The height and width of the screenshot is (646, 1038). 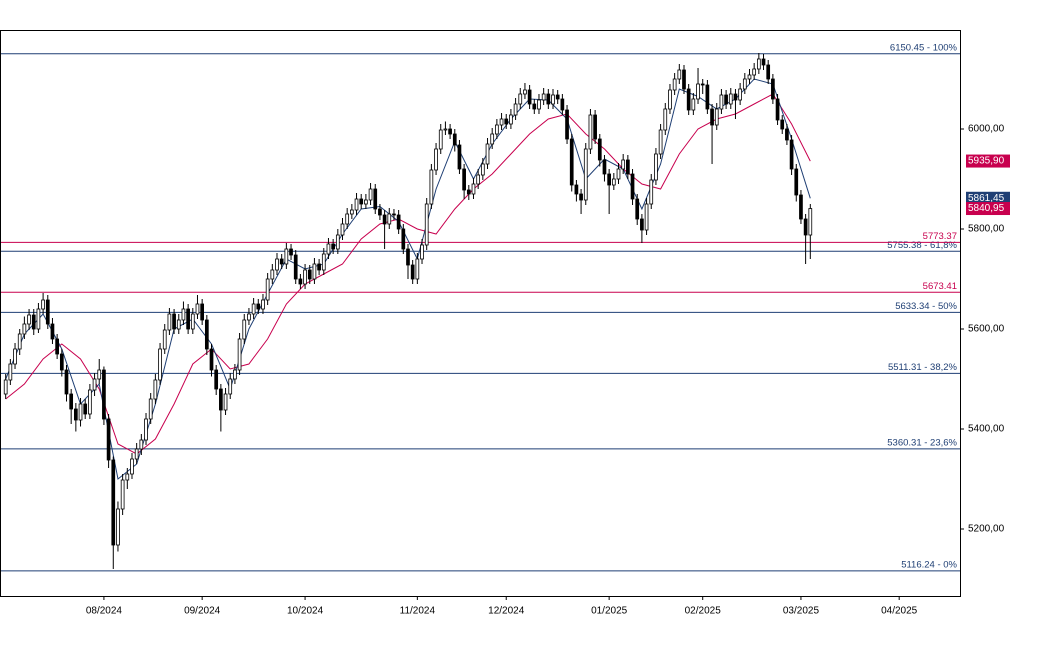 I want to click on x-tick-label: 12/2024, so click(x=506, y=611).